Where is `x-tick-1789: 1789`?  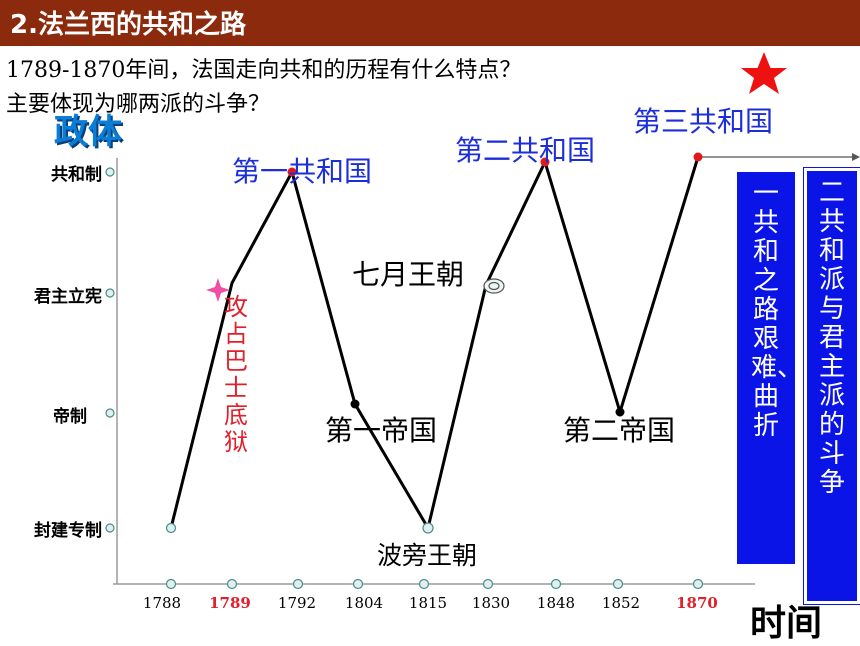 x-tick-1789: 1789 is located at coordinates (230, 603).